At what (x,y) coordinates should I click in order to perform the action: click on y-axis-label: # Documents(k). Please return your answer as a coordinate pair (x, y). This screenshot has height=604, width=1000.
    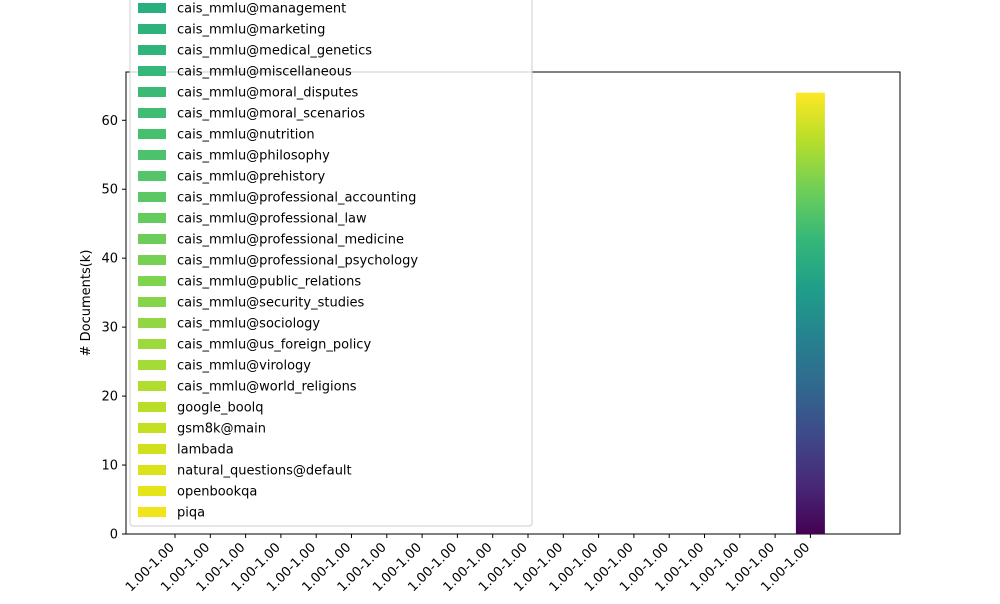
    Looking at the image, I should click on (86, 303).